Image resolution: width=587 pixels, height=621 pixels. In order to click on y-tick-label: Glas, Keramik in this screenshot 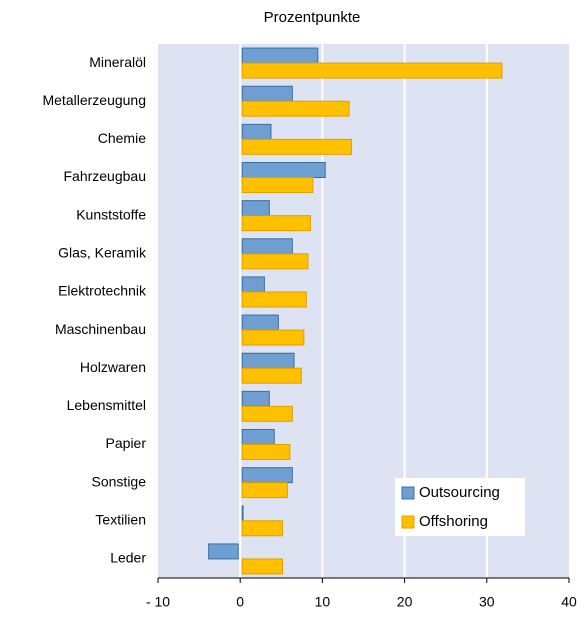, I will do `click(102, 252)`.